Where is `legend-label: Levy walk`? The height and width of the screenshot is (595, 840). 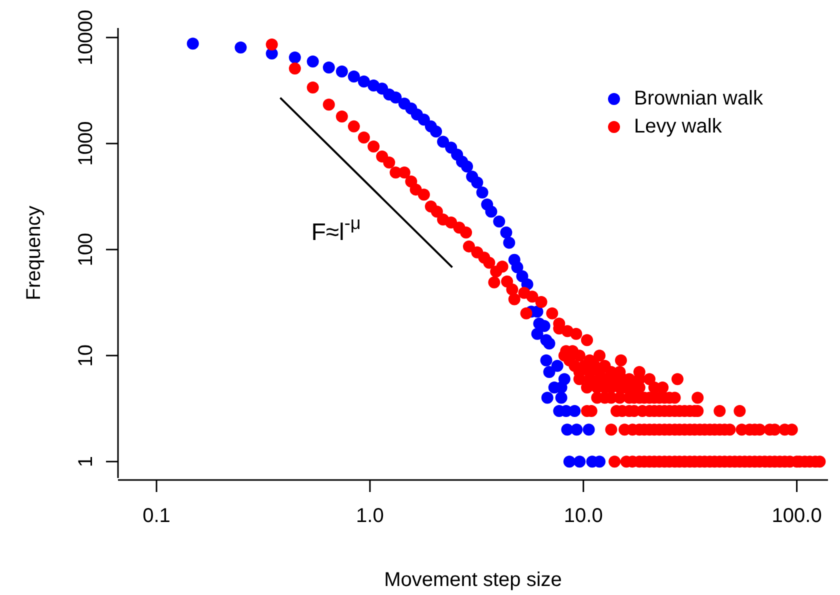 legend-label: Levy walk is located at coordinates (678, 126).